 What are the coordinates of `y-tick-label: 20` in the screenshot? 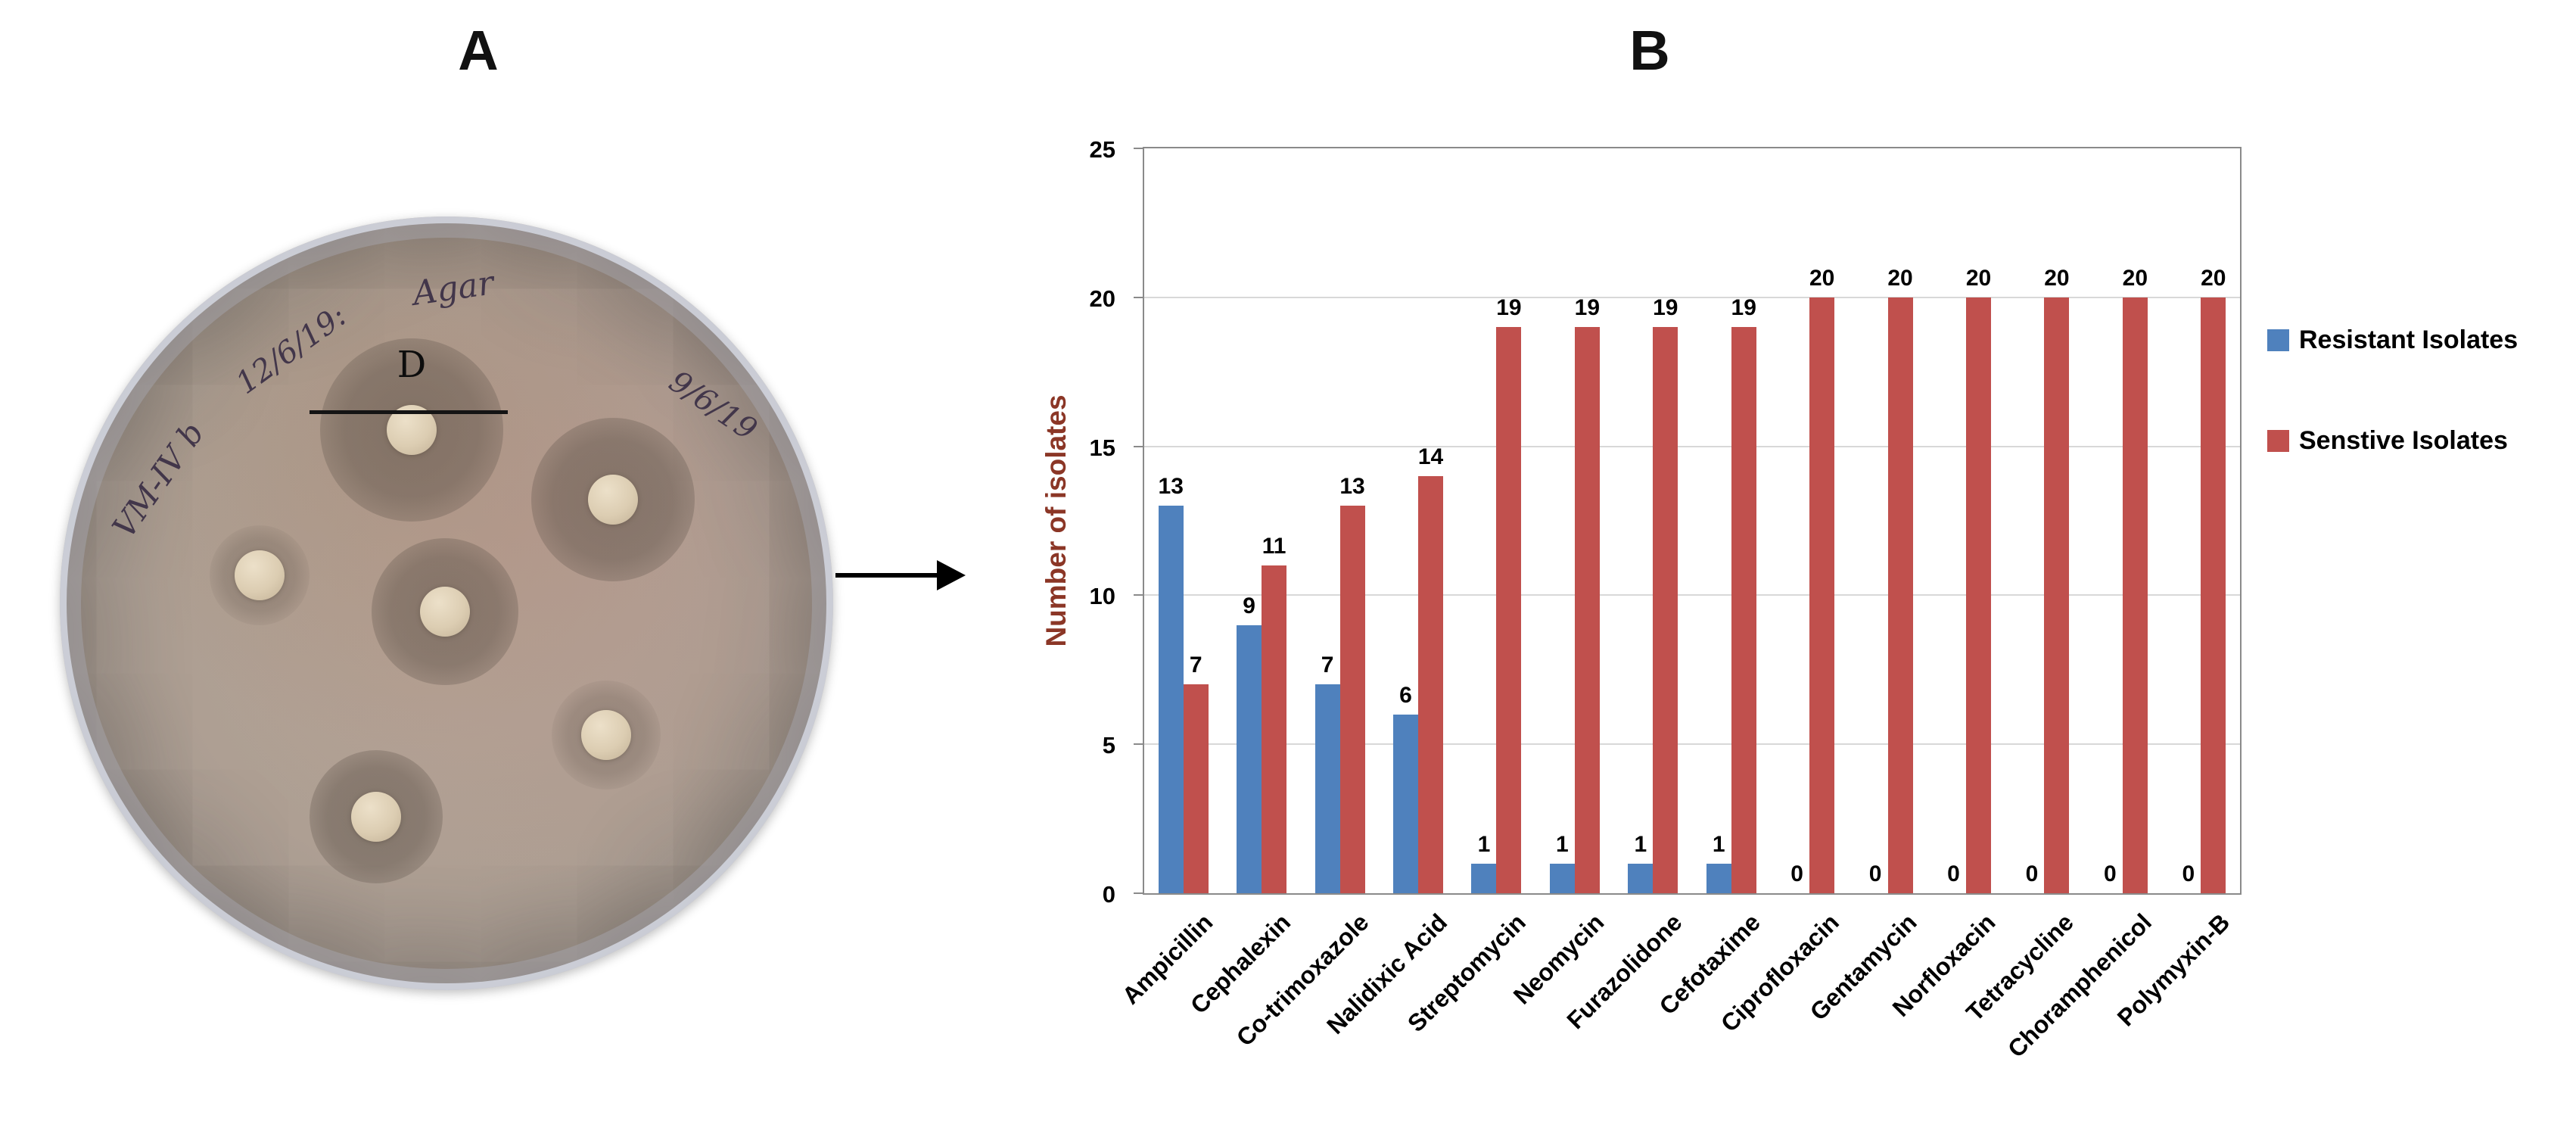 It's located at (1102, 298).